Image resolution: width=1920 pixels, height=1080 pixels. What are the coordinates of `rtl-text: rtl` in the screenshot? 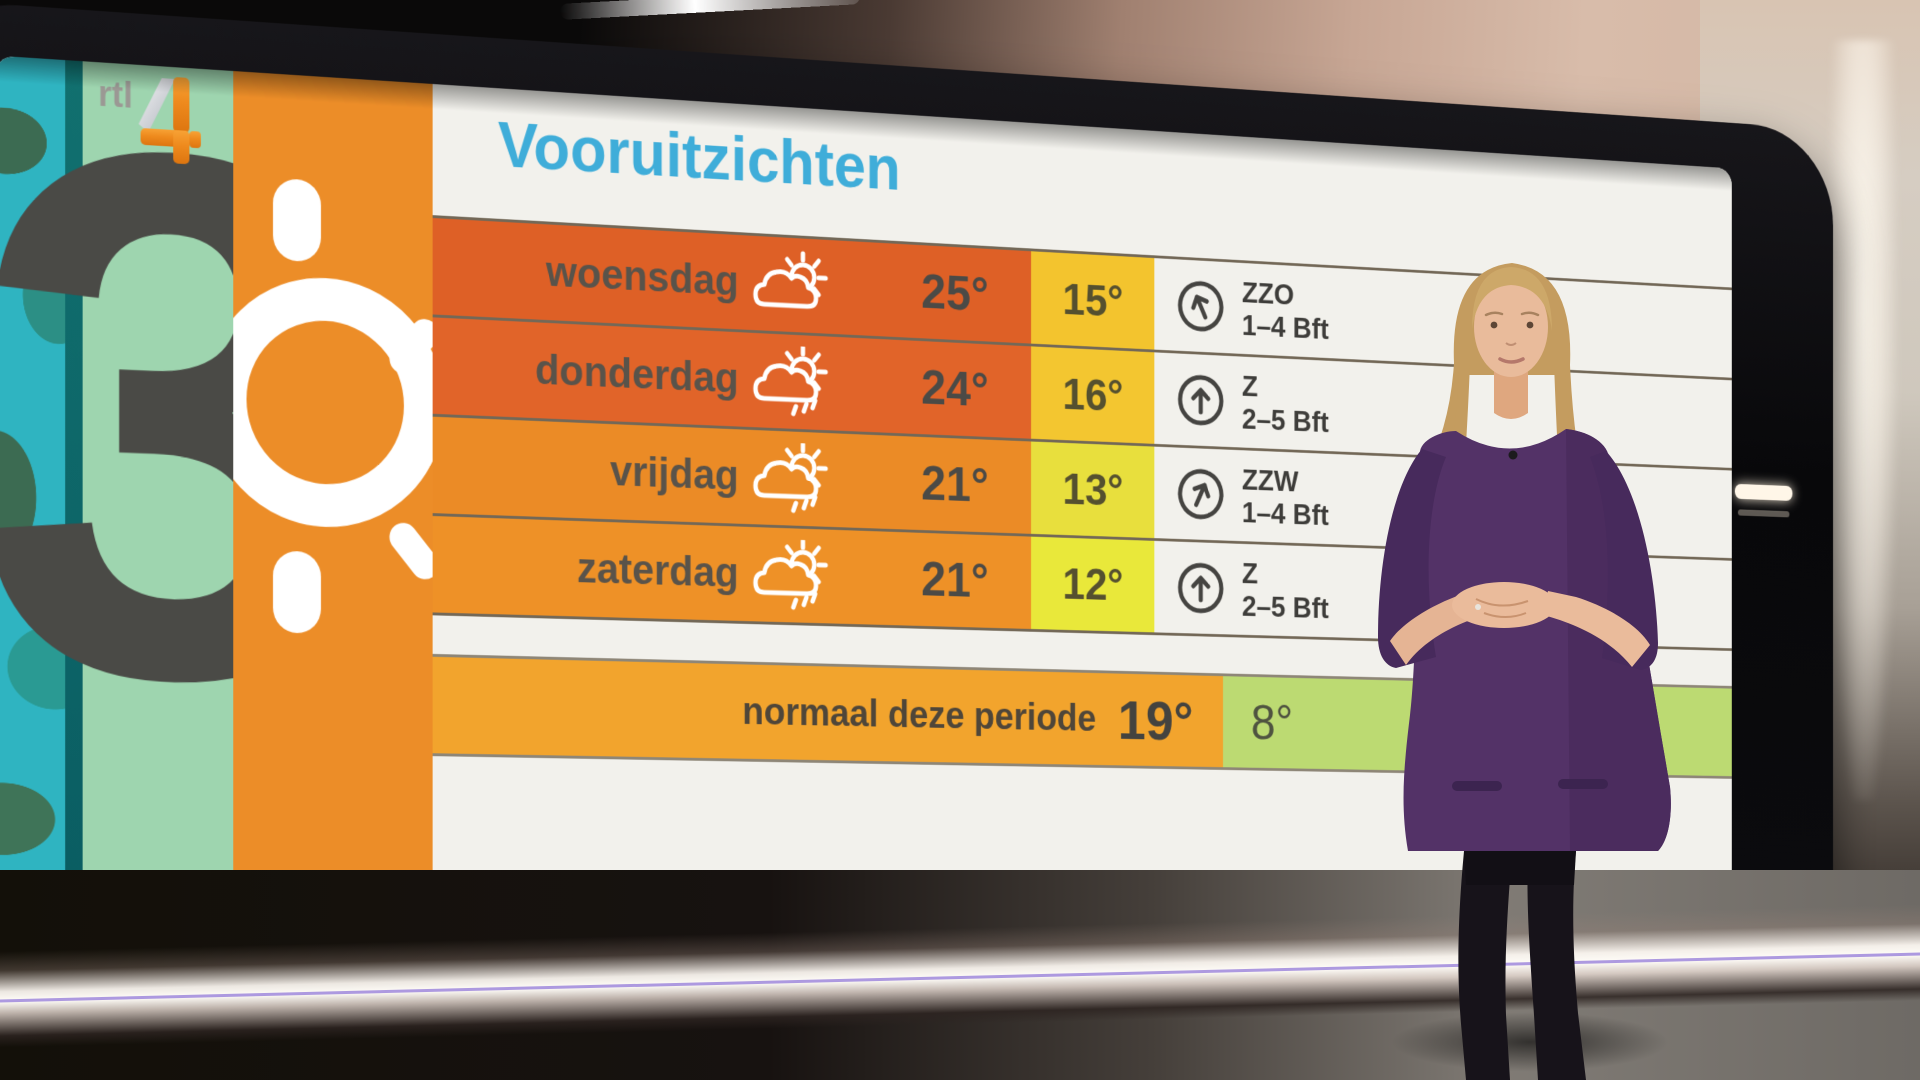 It's located at (115, 95).